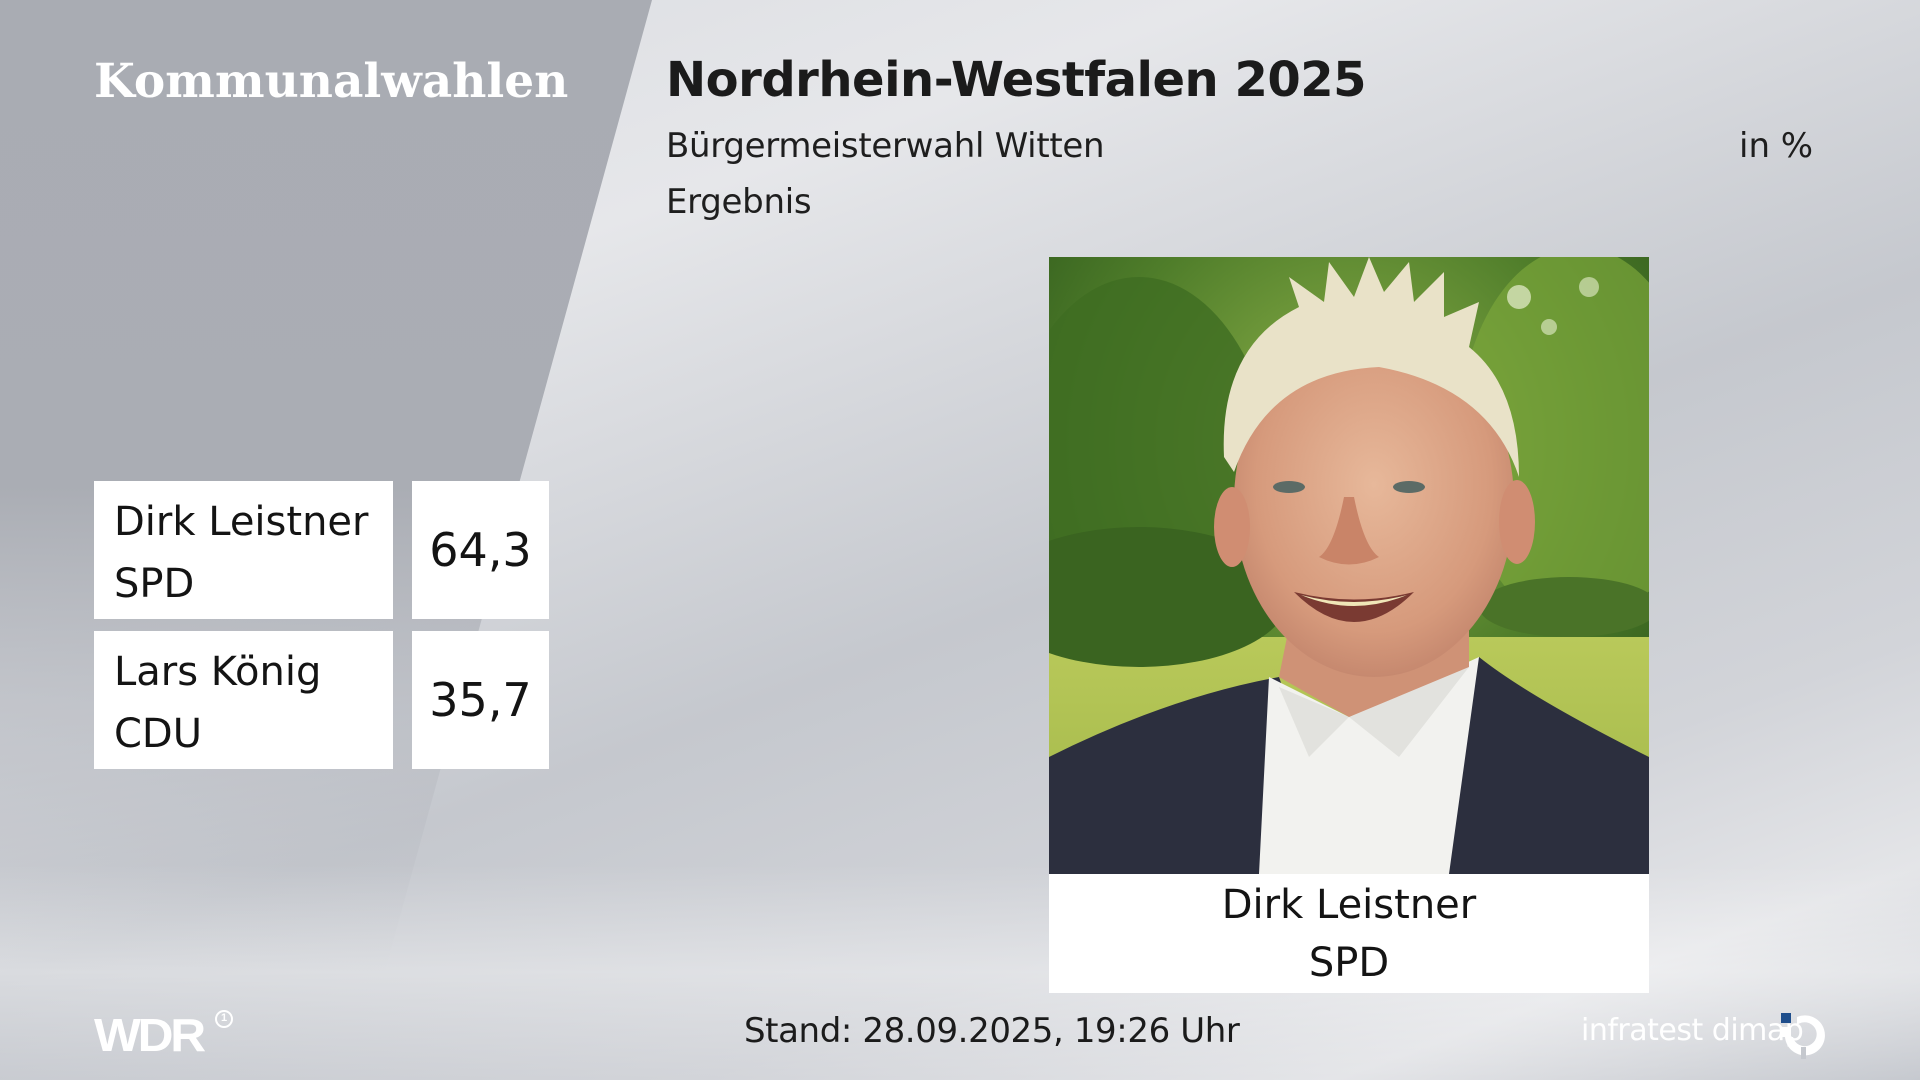 The width and height of the screenshot is (1920, 1080). I want to click on result-label: Ergebnis, so click(739, 202).